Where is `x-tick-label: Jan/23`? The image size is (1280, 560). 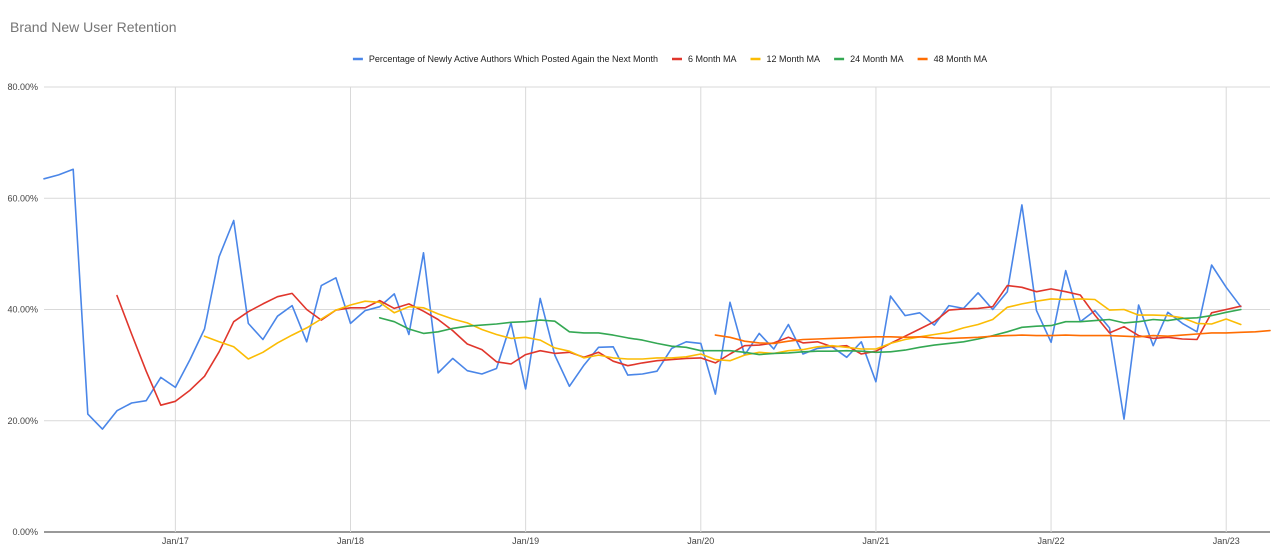
x-tick-label: Jan/23 is located at coordinates (1226, 541).